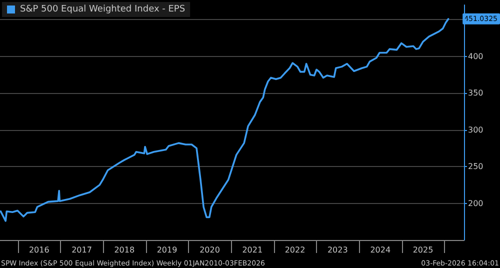 The width and height of the screenshot is (500, 268). I want to click on y-tick-label: 200, so click(476, 203).